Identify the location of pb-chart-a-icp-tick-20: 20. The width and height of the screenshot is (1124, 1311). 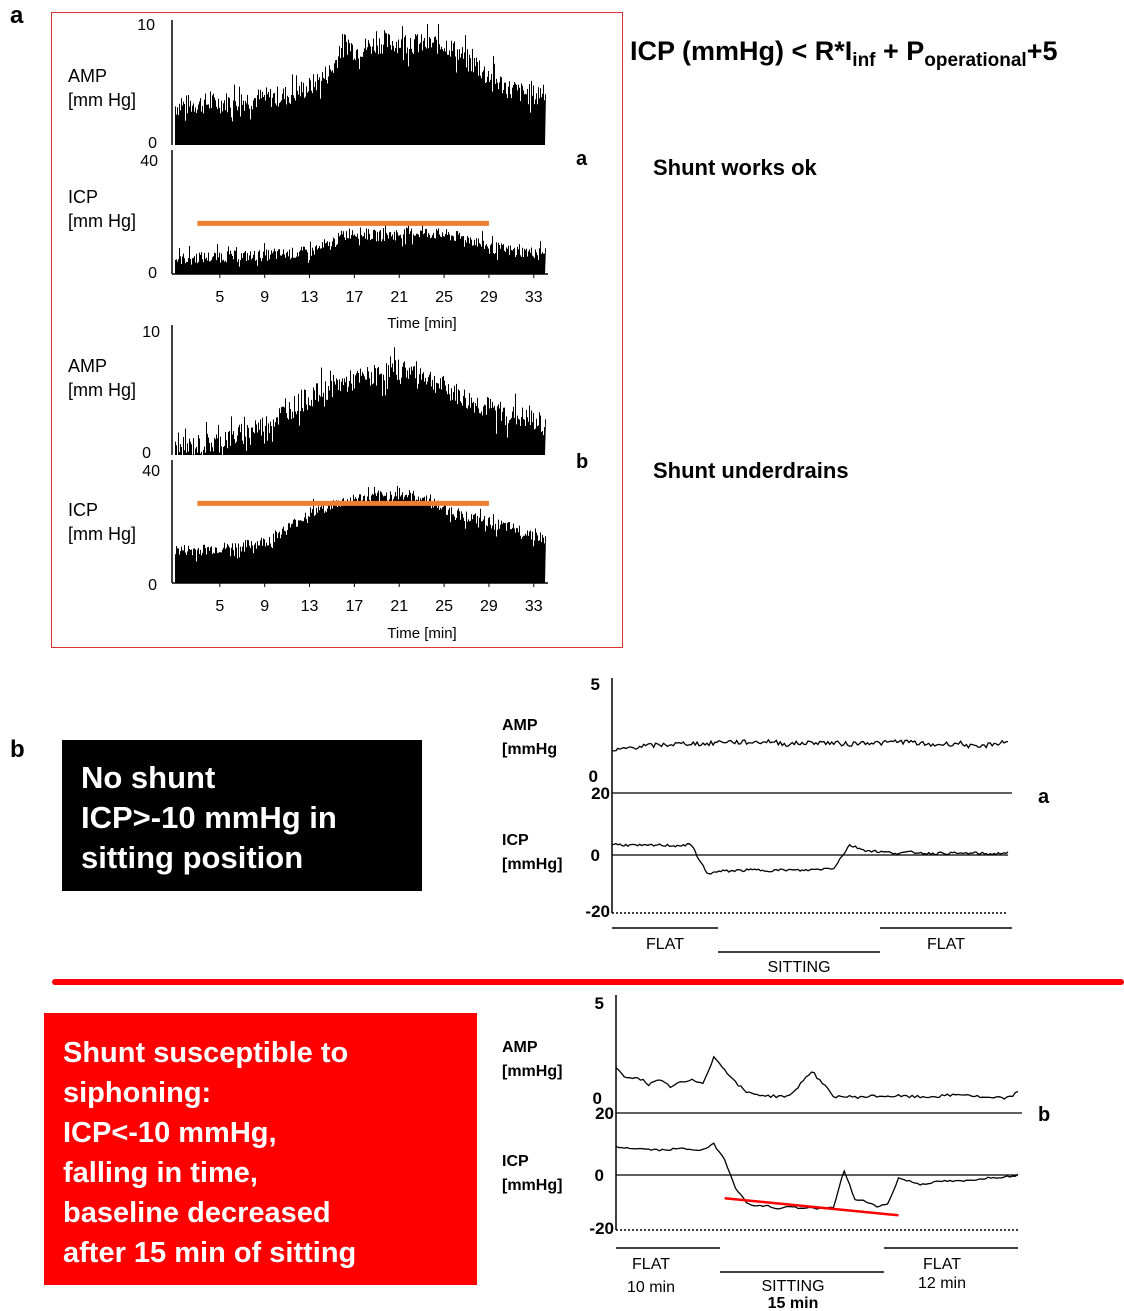
(600, 793).